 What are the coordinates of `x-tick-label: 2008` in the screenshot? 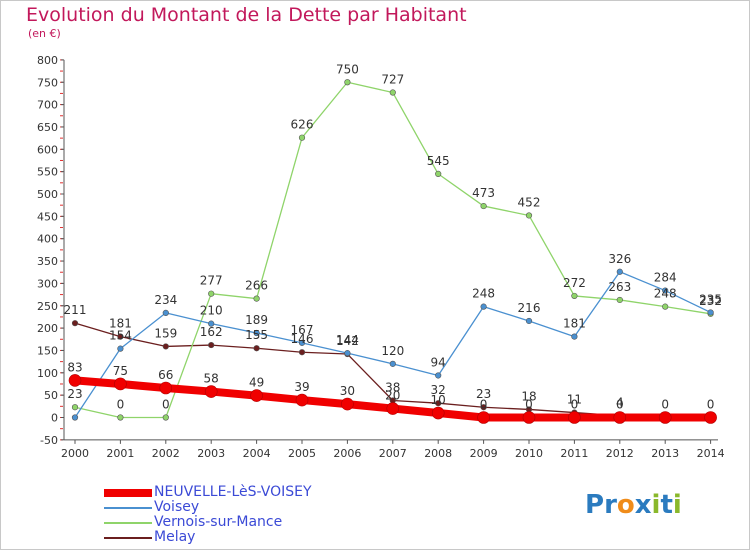 It's located at (438, 453).